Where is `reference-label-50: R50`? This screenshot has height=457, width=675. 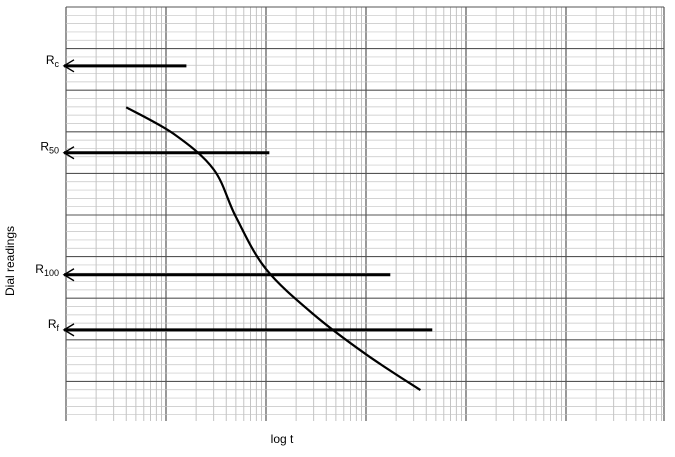 reference-label-50: R50 is located at coordinates (49, 148).